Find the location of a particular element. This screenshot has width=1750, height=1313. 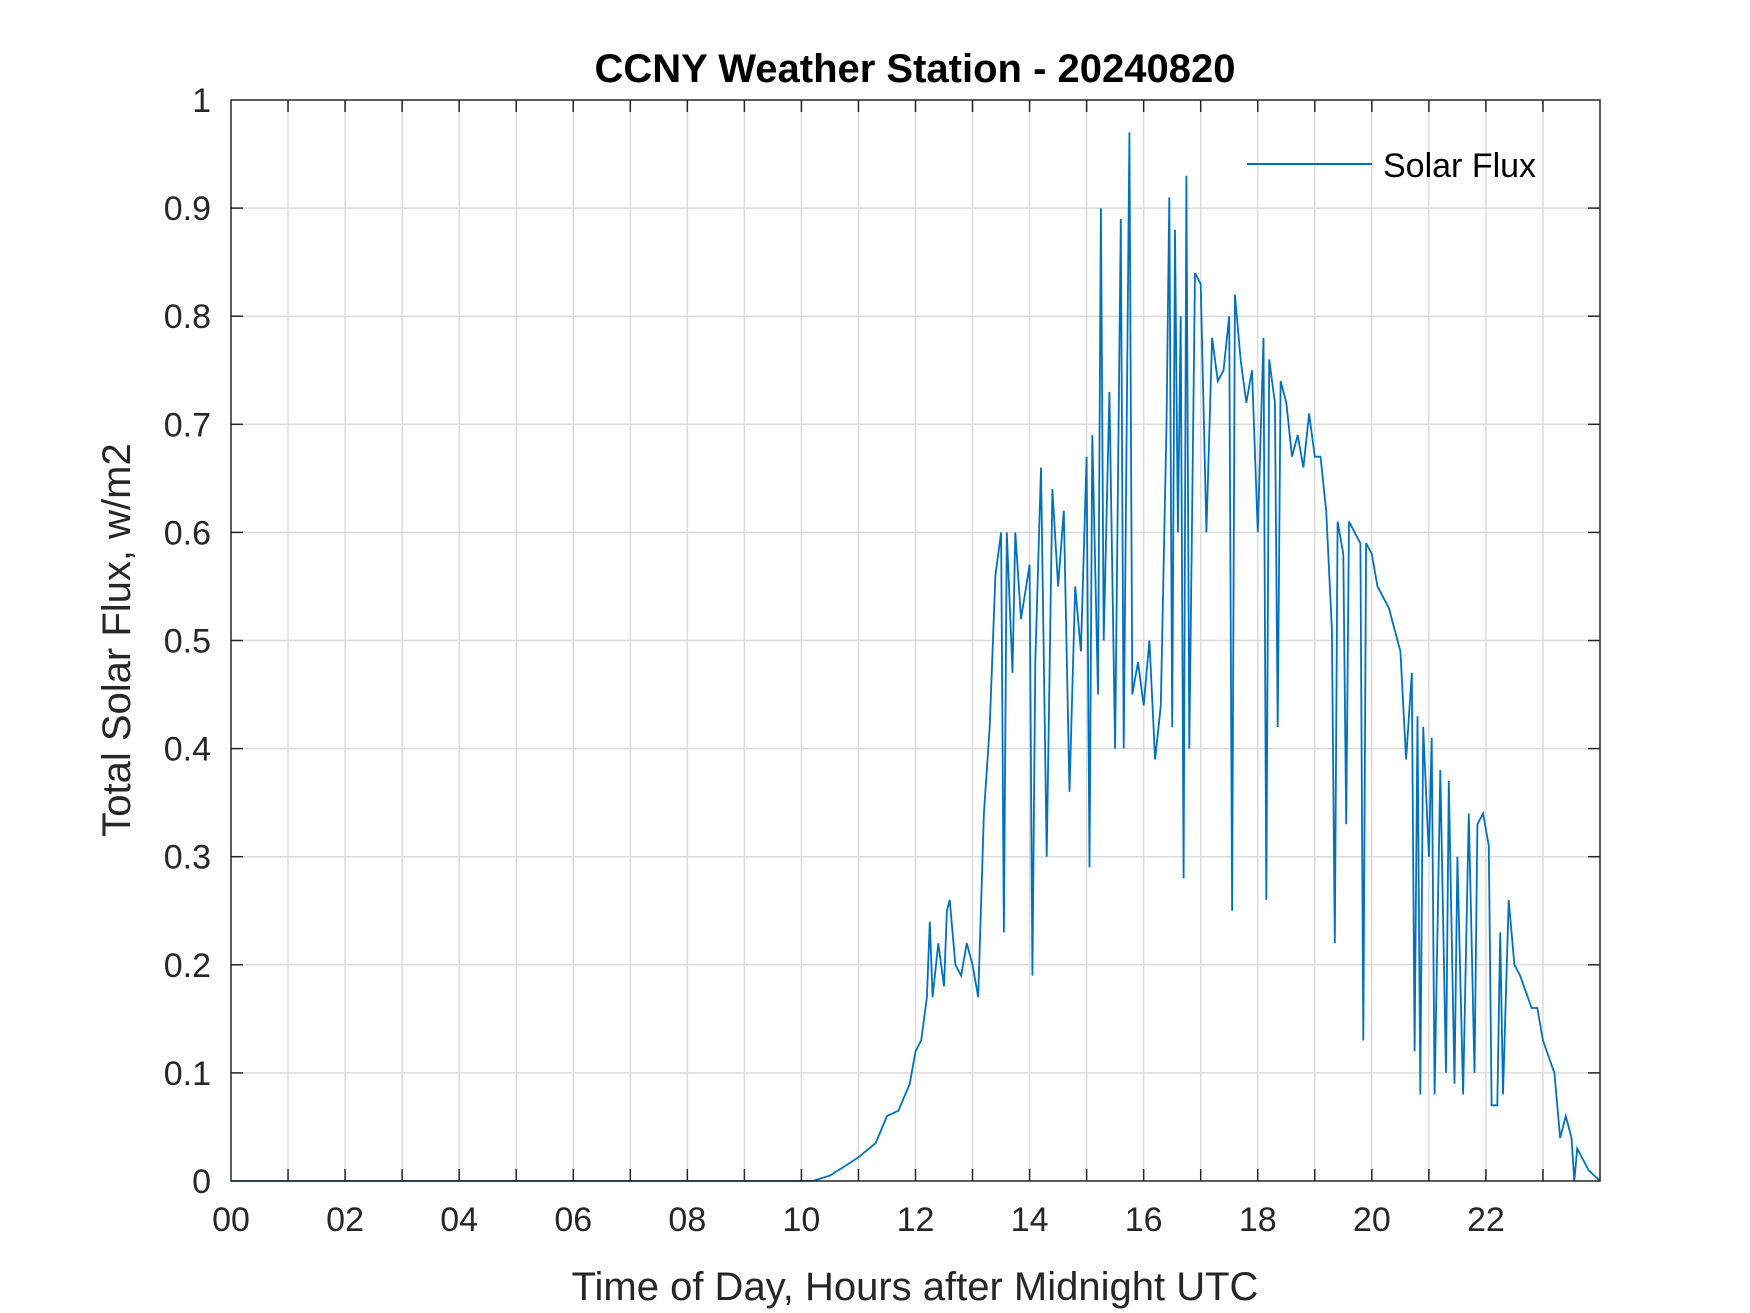

legend-label-solar-flux: Solar Flux is located at coordinates (1459, 166).